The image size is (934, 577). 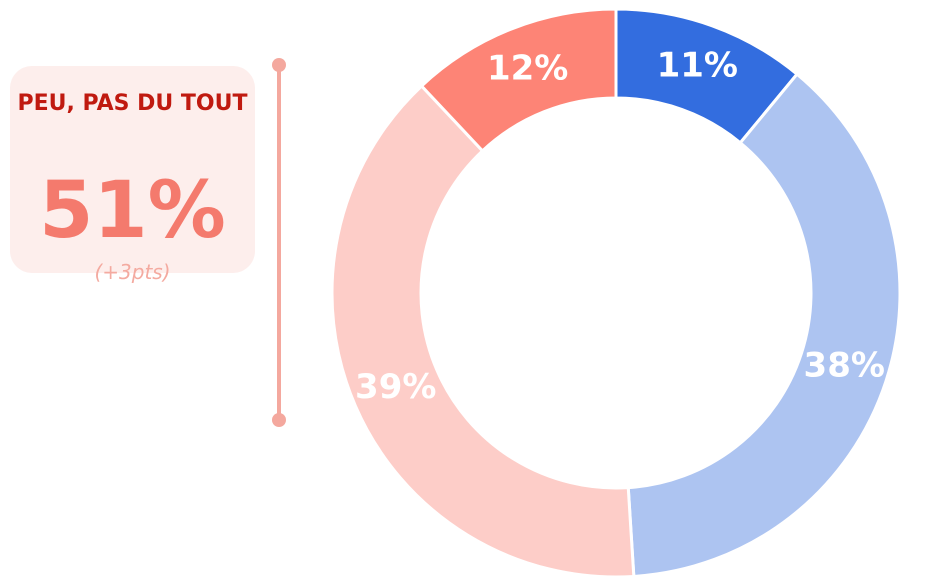 I want to click on donut-segment, so click(x=518, y=80).